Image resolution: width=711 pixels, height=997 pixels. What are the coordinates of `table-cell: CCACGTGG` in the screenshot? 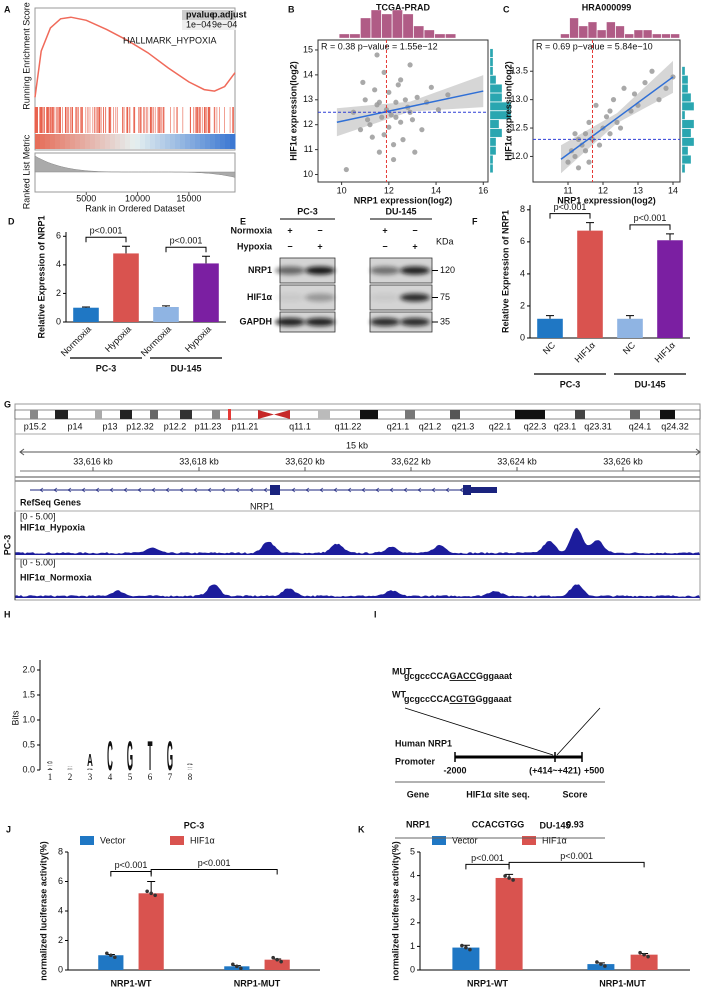 It's located at (498, 824).